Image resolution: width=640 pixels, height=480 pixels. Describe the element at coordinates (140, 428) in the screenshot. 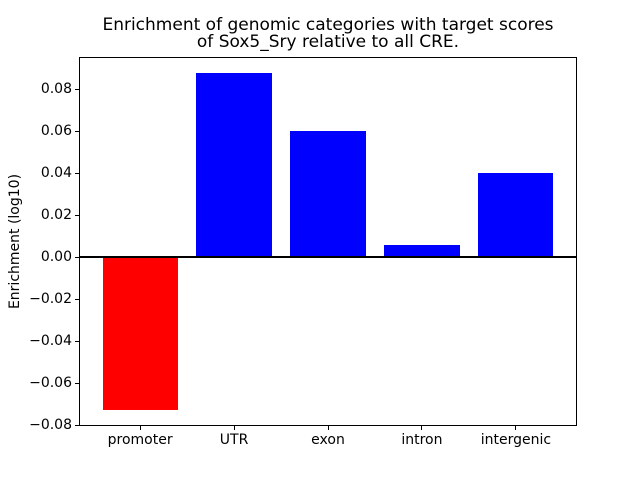

I see `x-tick-promoter` at that location.